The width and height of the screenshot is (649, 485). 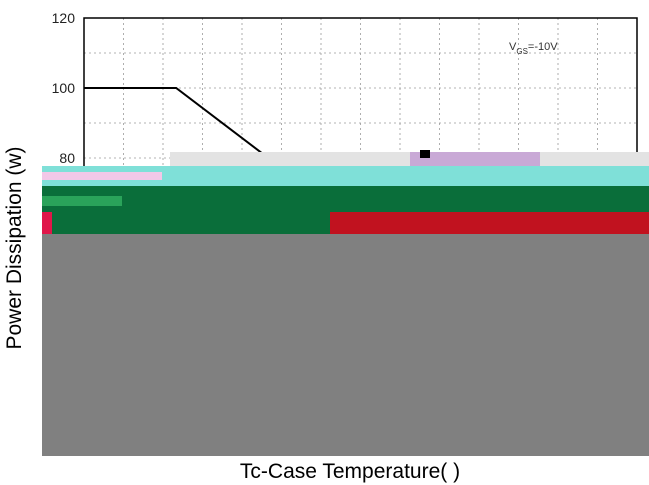 I want to click on corruption-block-dark, so click(x=425, y=154).